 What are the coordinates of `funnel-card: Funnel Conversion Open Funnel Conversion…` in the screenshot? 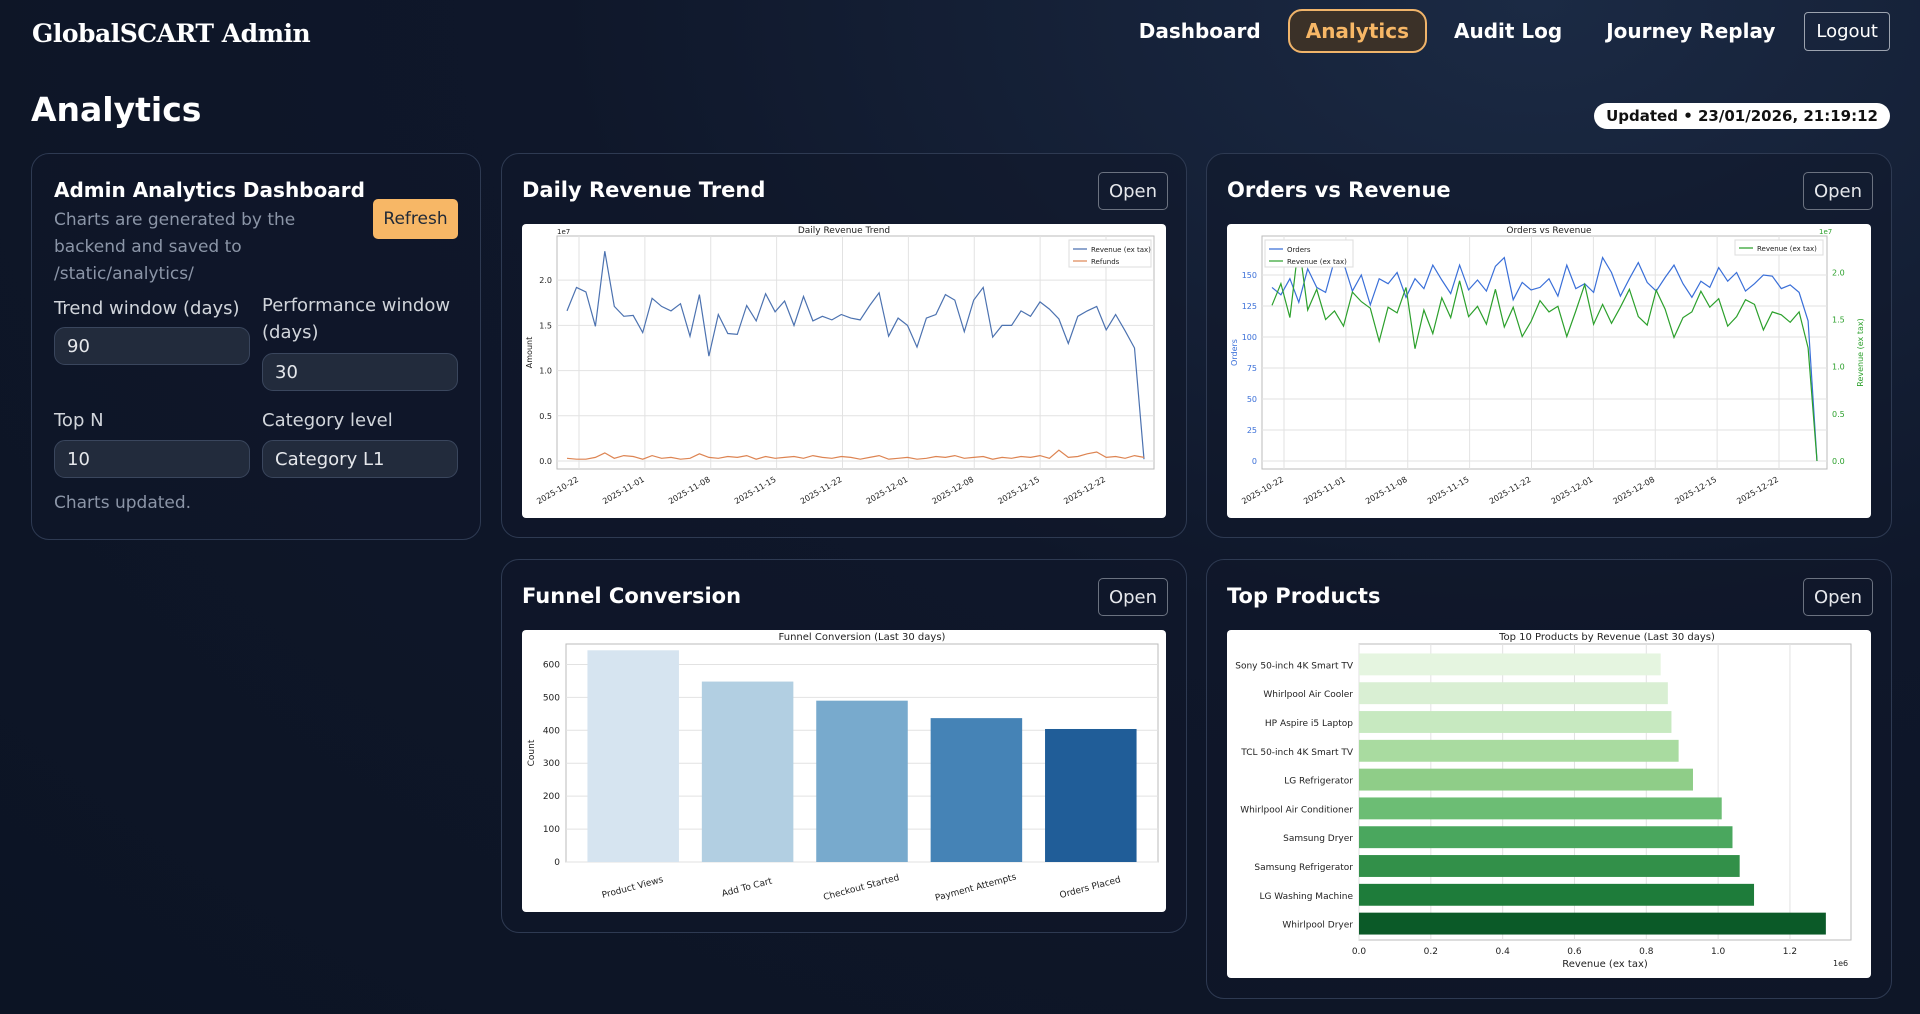 It's located at (844, 746).